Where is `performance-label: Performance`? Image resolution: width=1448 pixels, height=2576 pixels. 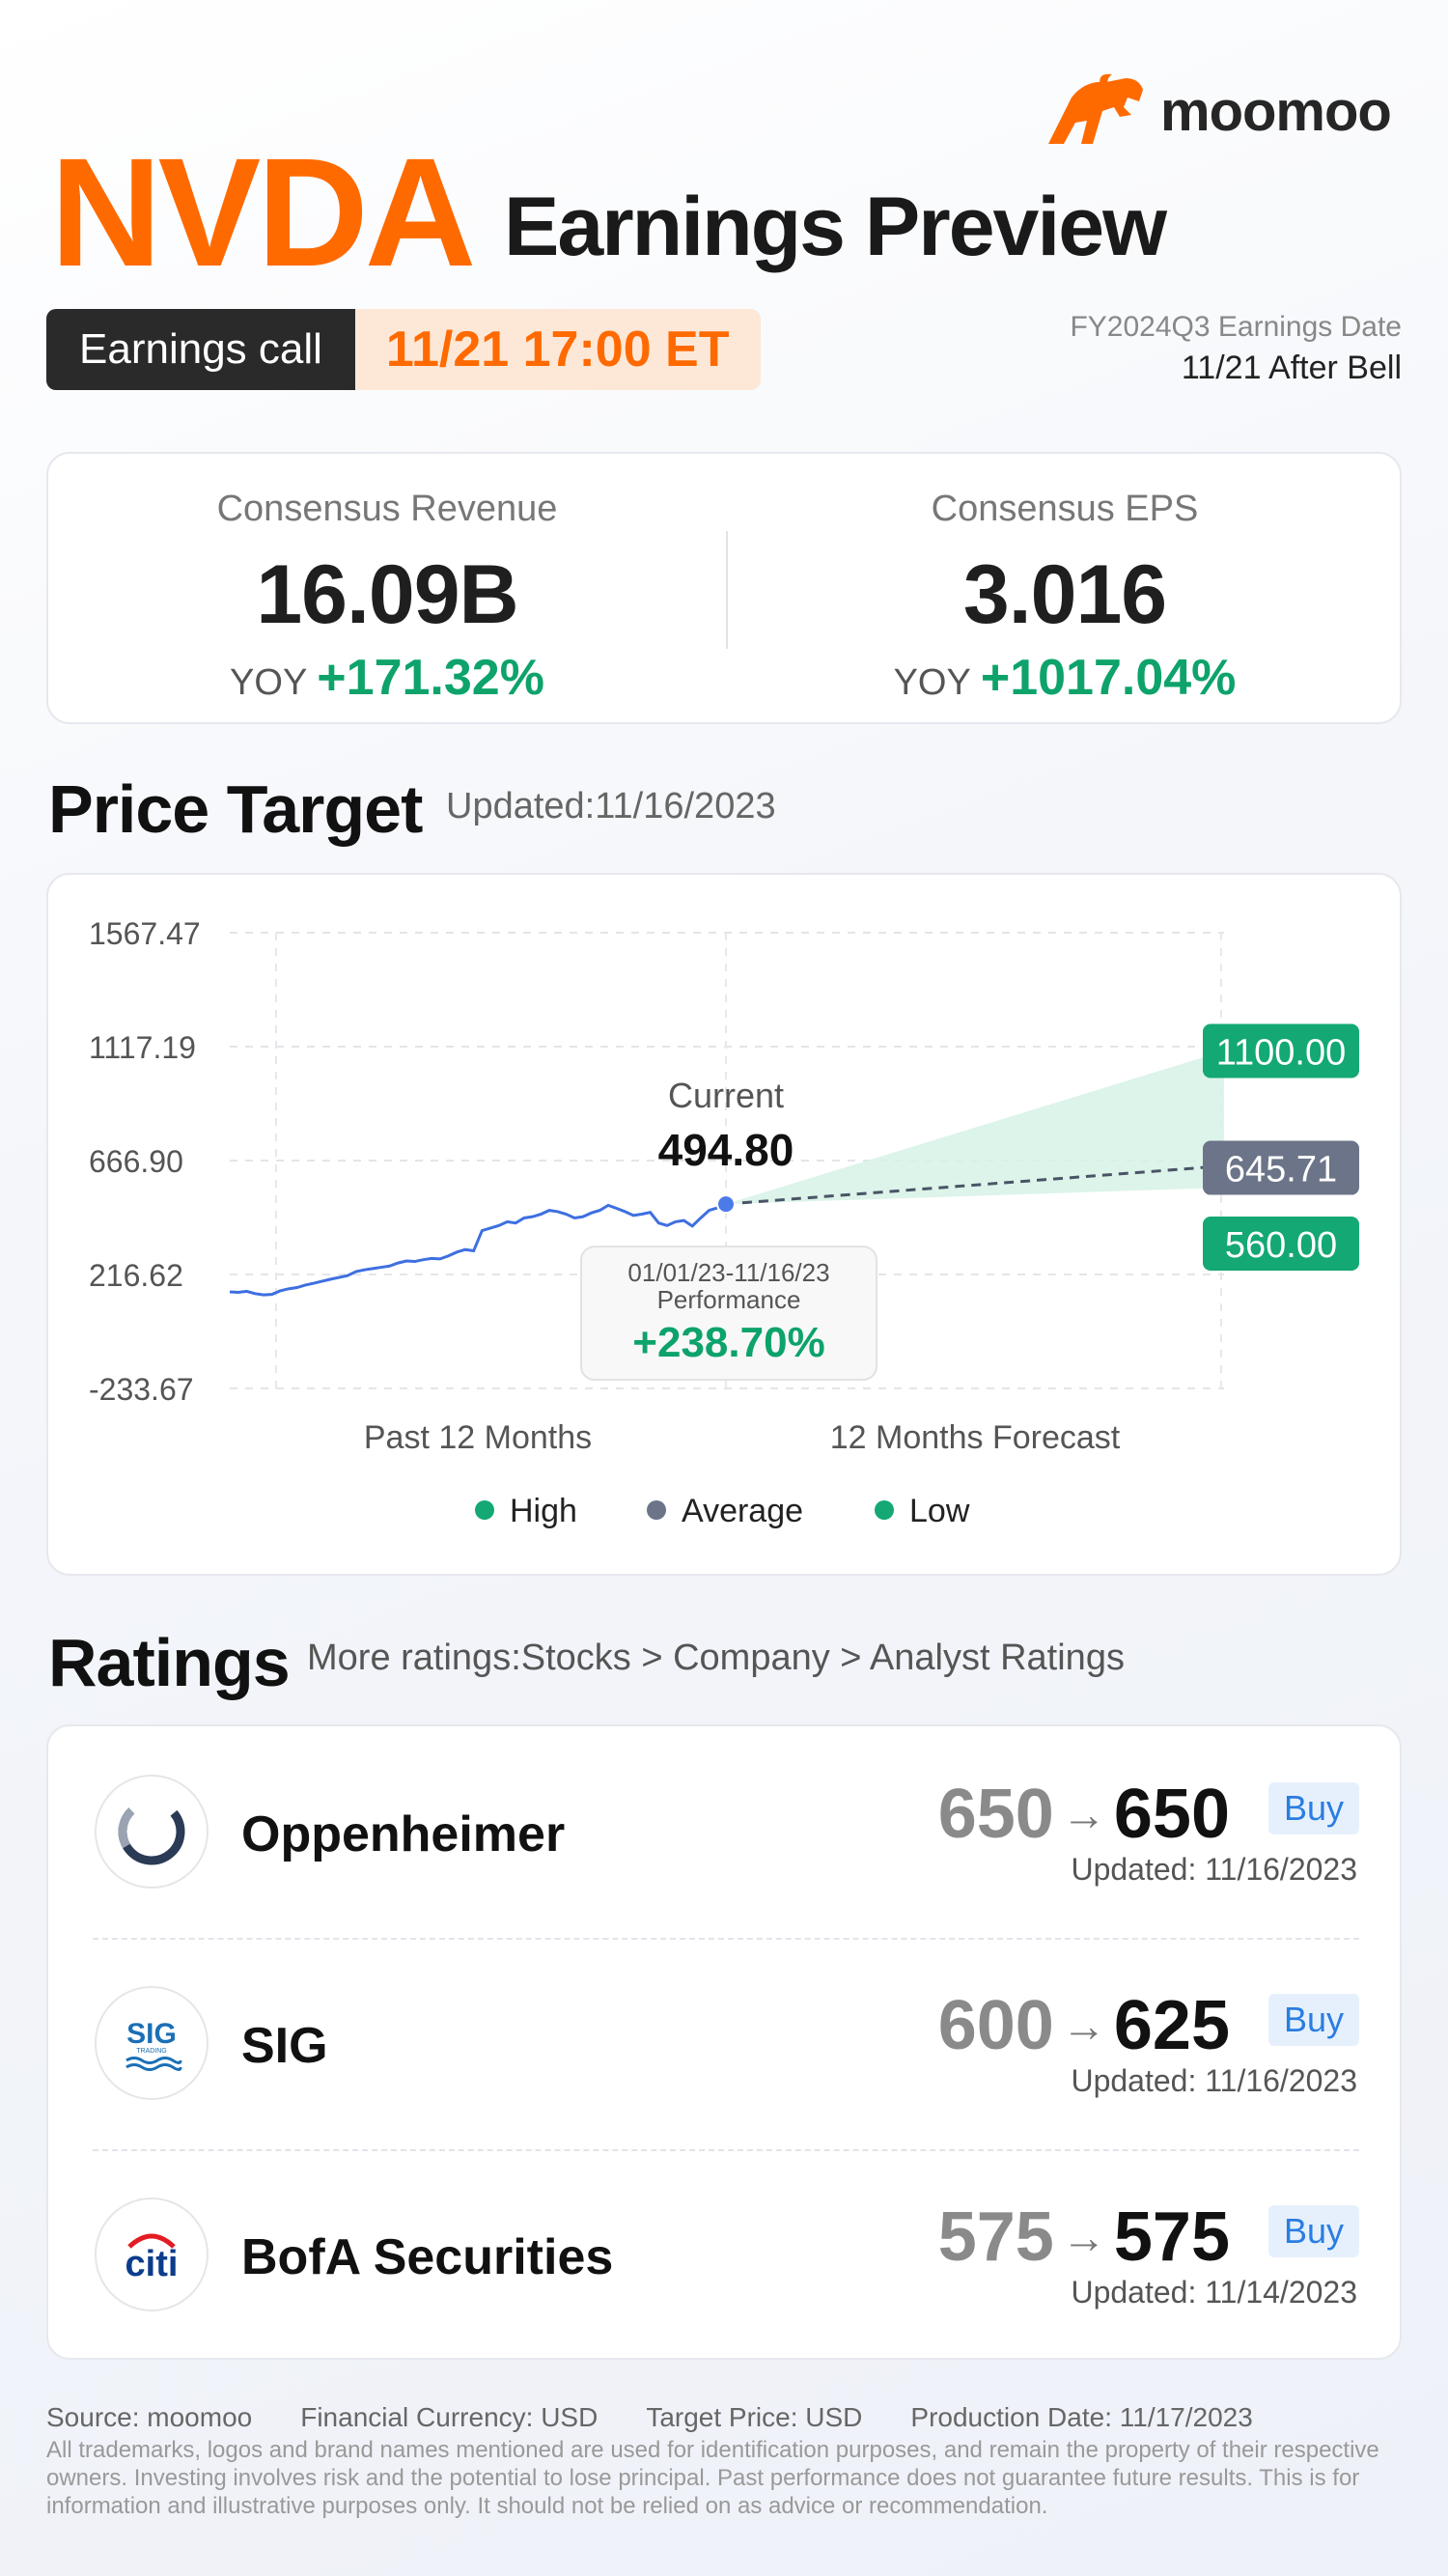 performance-label: Performance is located at coordinates (729, 1300).